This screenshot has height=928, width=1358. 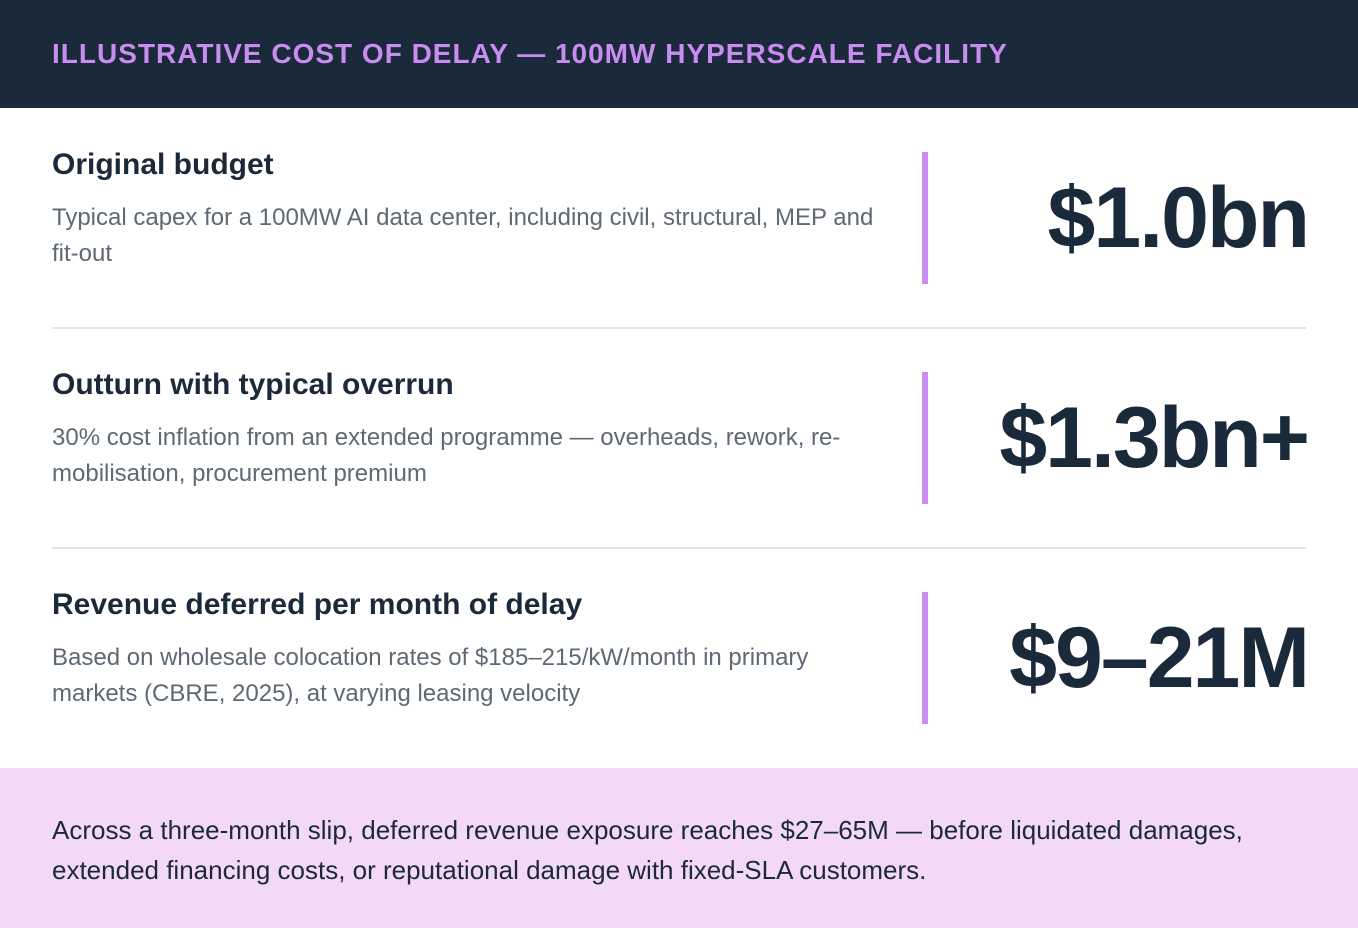 I want to click on row-title: Original budget, so click(x=163, y=164).